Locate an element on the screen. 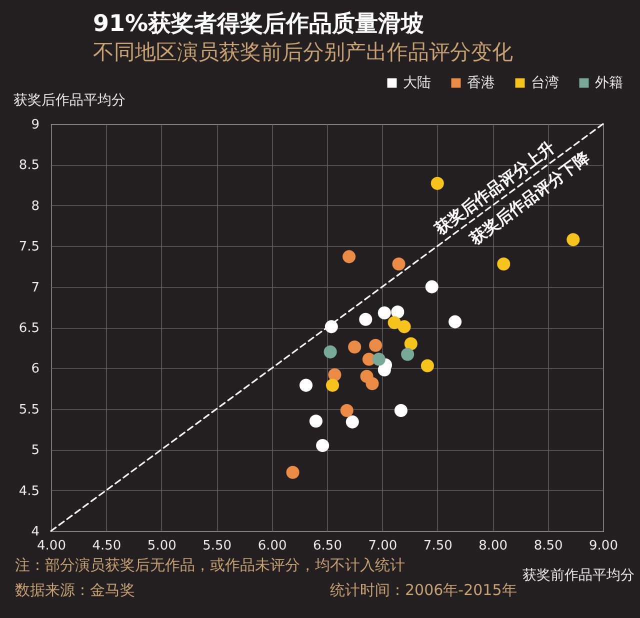 This screenshot has height=618, width=640. source-note: 数据来源：金马奖 is located at coordinates (75, 590).